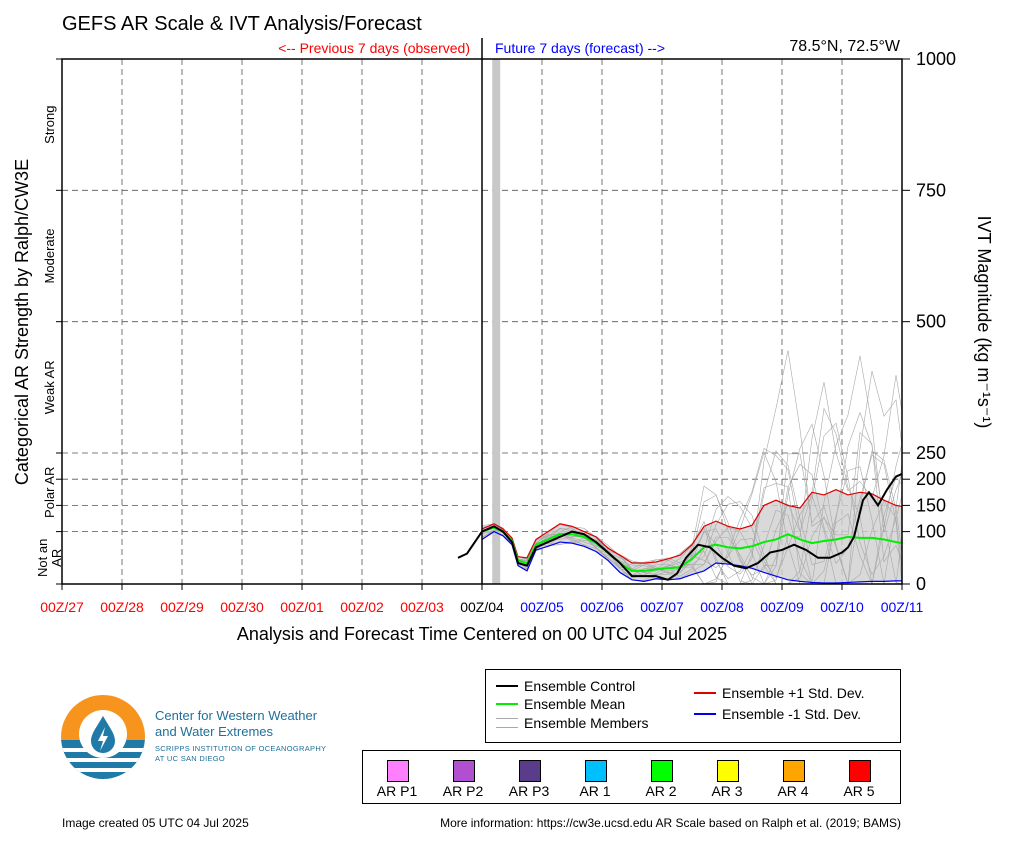 The image size is (1010, 846). Describe the element at coordinates (793, 693) in the screenshot. I see `legend-label: Ensemble +1 Std. Dev.` at that location.